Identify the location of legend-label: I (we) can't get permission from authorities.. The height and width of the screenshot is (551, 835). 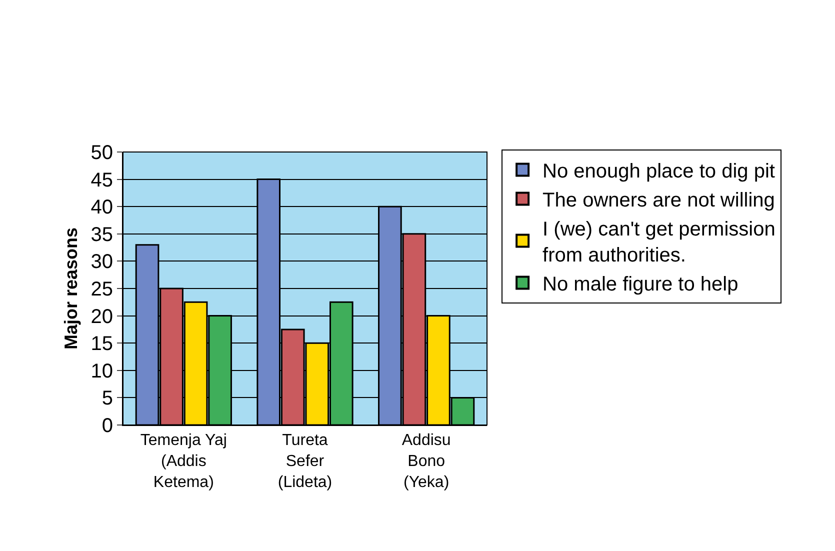
(659, 242).